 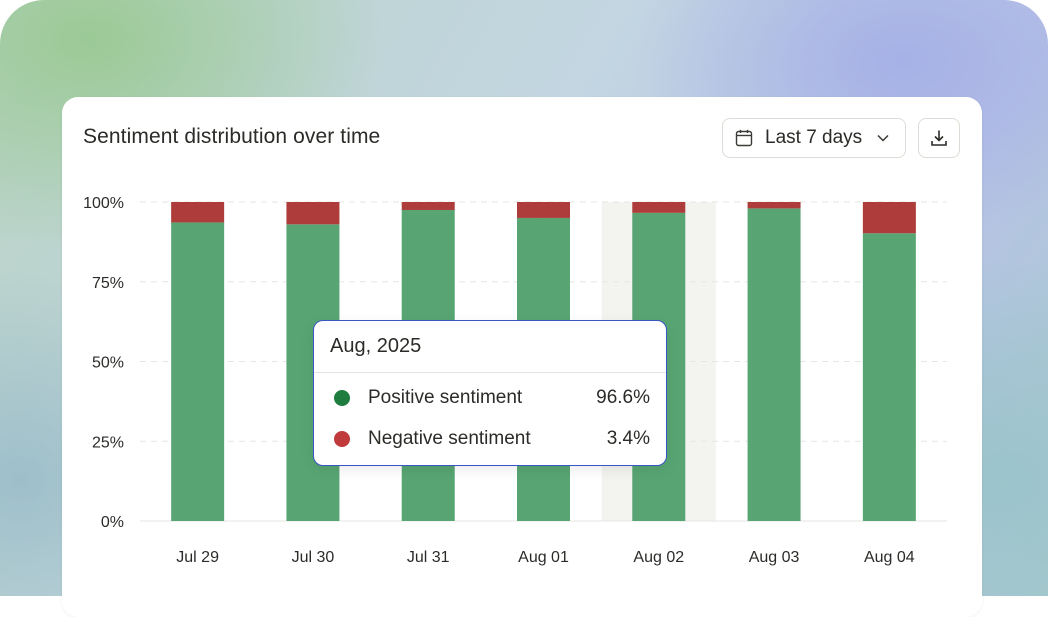 What do you see at coordinates (543, 557) in the screenshot?
I see `x-tick-label: Aug 01` at bounding box center [543, 557].